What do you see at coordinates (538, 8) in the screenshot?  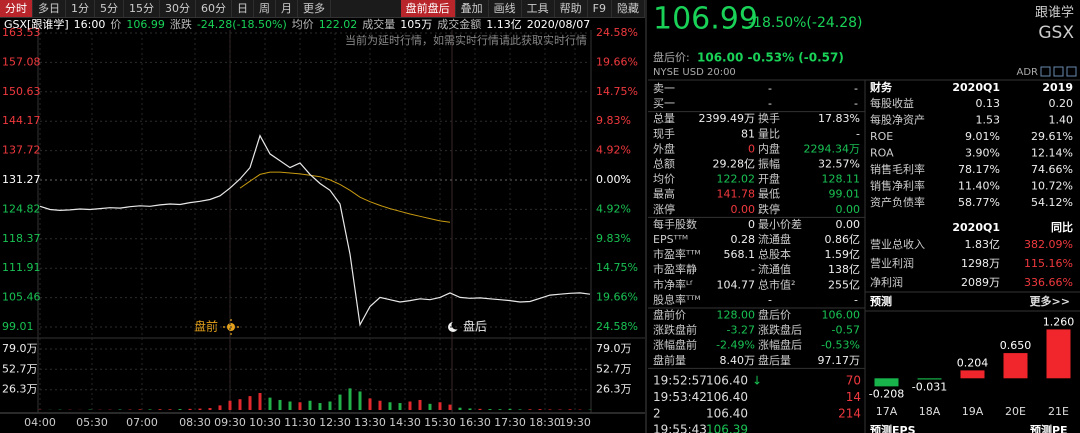 I see `tool-button: 工具` at bounding box center [538, 8].